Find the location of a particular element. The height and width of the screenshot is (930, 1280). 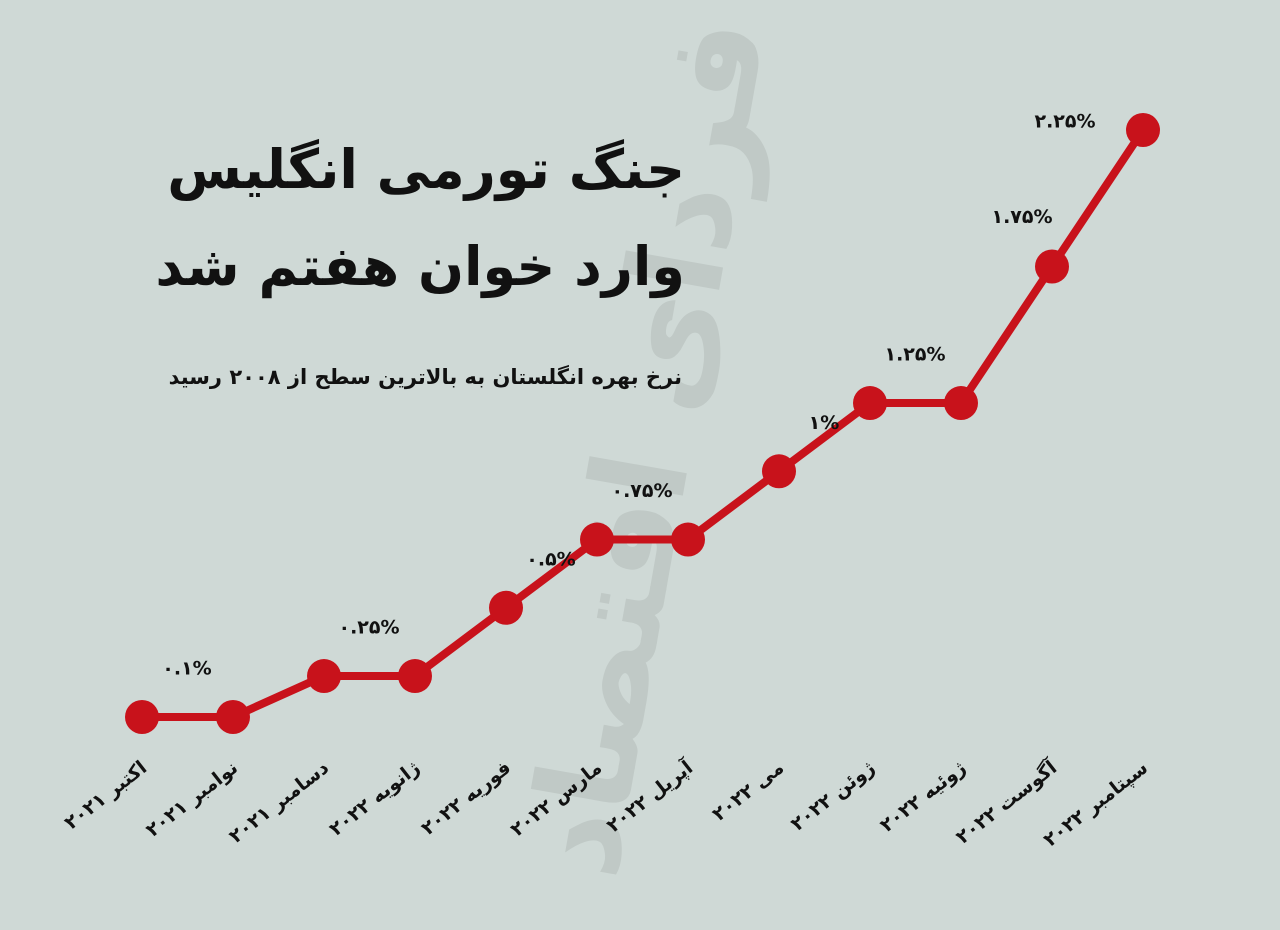

data-label: ۲.۲۵% is located at coordinates (1064, 122).